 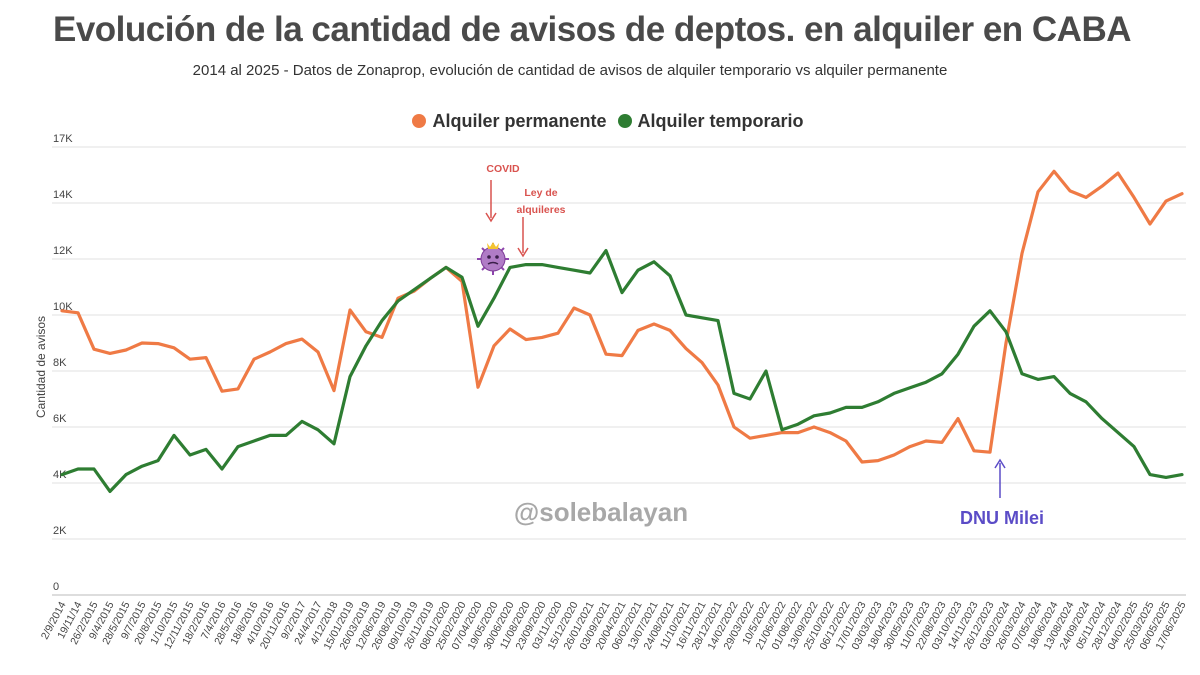 What do you see at coordinates (41, 367) in the screenshot?
I see `y-axis-label: Cantidad de avisos` at bounding box center [41, 367].